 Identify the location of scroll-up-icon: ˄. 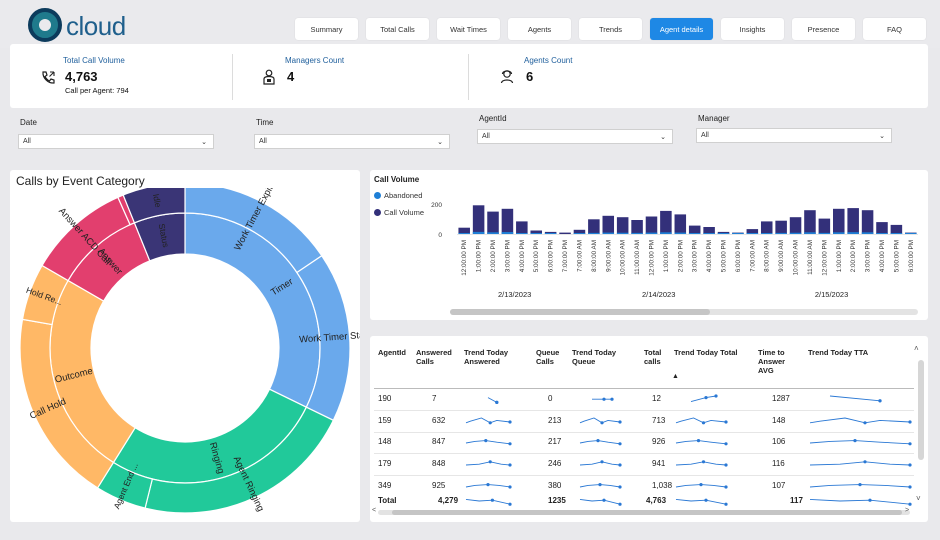
(916, 348).